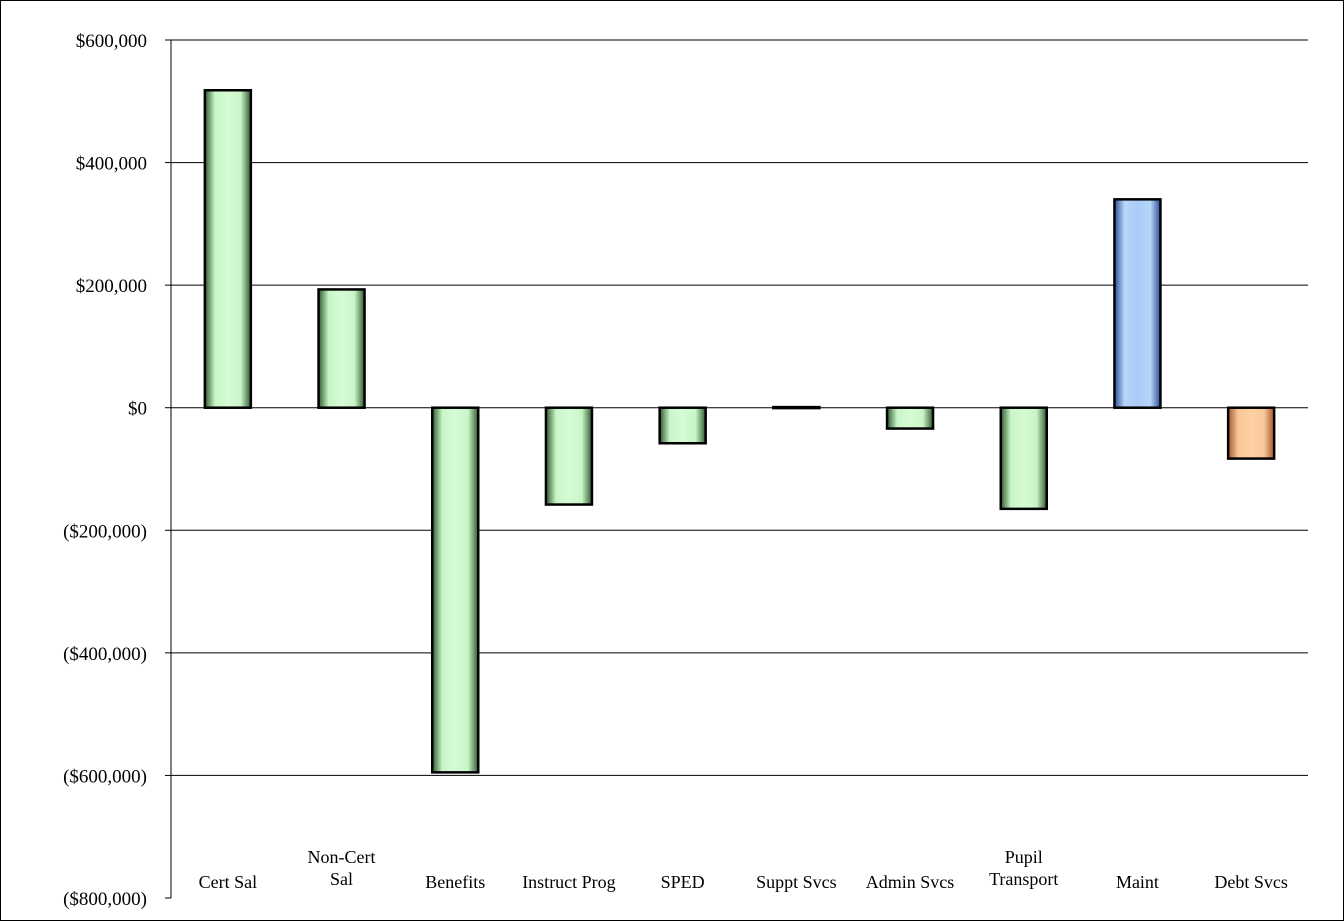  I want to click on x-category-label: Sal, so click(341, 879).